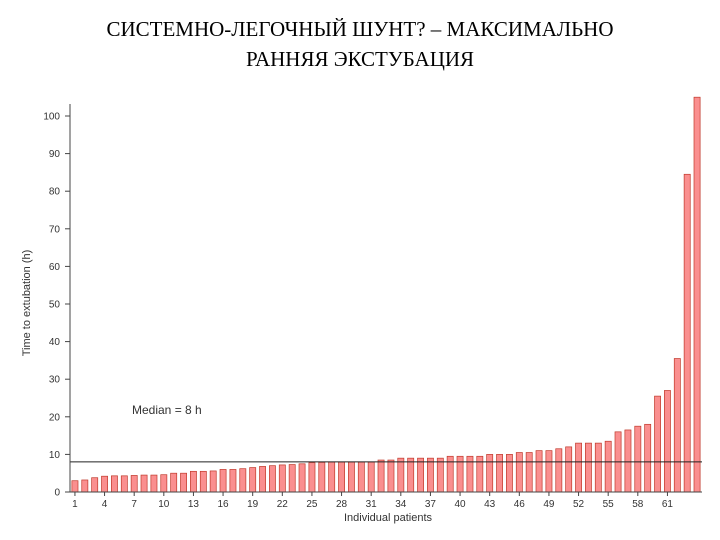 The image size is (720, 540). Describe the element at coordinates (55, 305) in the screenshot. I see `y-tick-label-50: 50` at that location.